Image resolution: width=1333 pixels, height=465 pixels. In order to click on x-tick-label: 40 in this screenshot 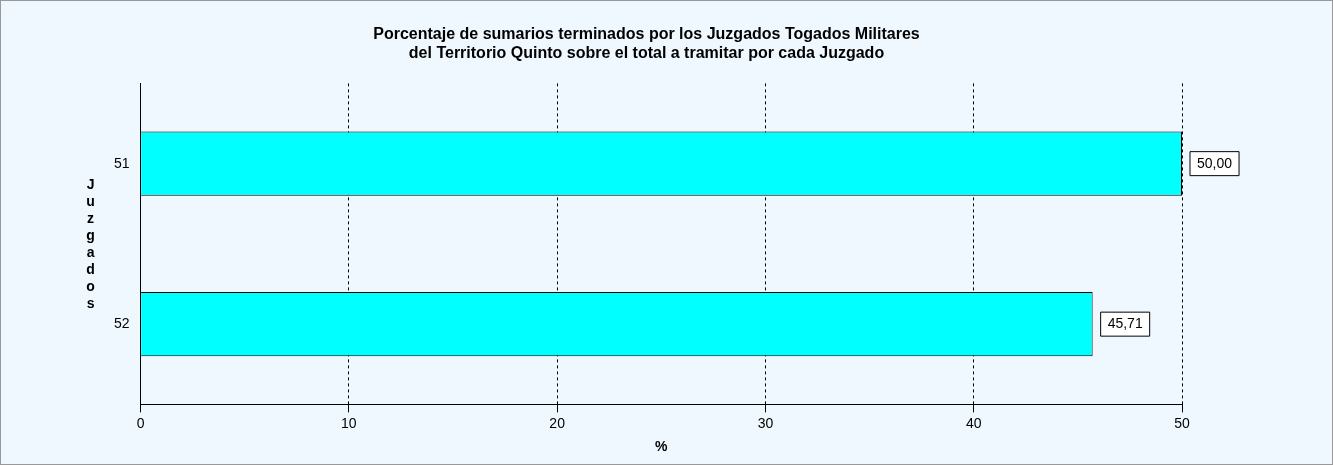, I will do `click(973, 422)`.